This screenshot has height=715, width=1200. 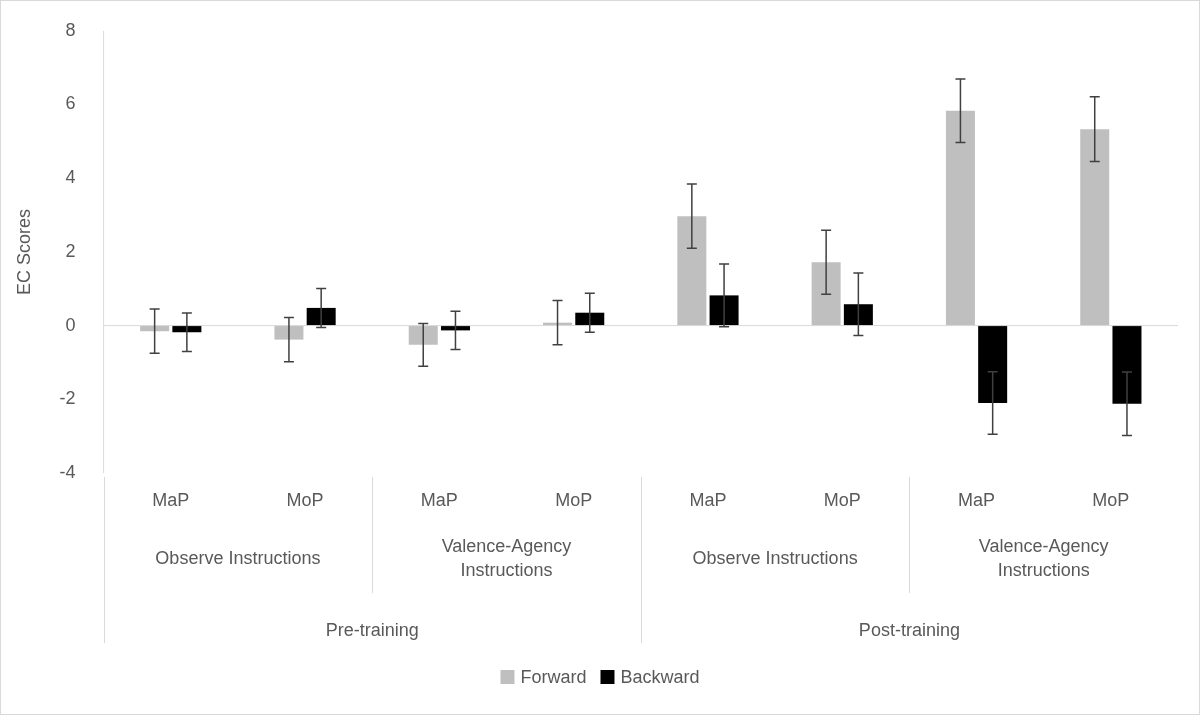 What do you see at coordinates (70, 29) in the screenshot?
I see `y-tick-label: 8` at bounding box center [70, 29].